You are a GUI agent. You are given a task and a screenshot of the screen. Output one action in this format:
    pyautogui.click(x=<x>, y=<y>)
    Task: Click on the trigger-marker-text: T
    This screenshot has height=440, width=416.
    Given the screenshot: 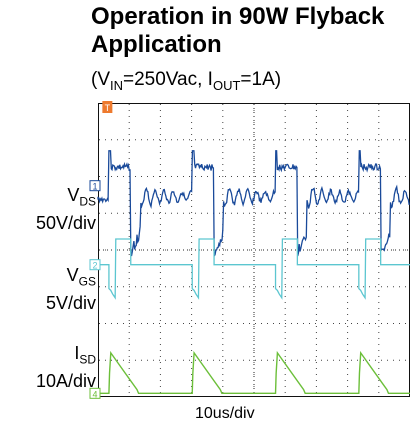 What is the action you would take?
    pyautogui.click(x=108, y=108)
    